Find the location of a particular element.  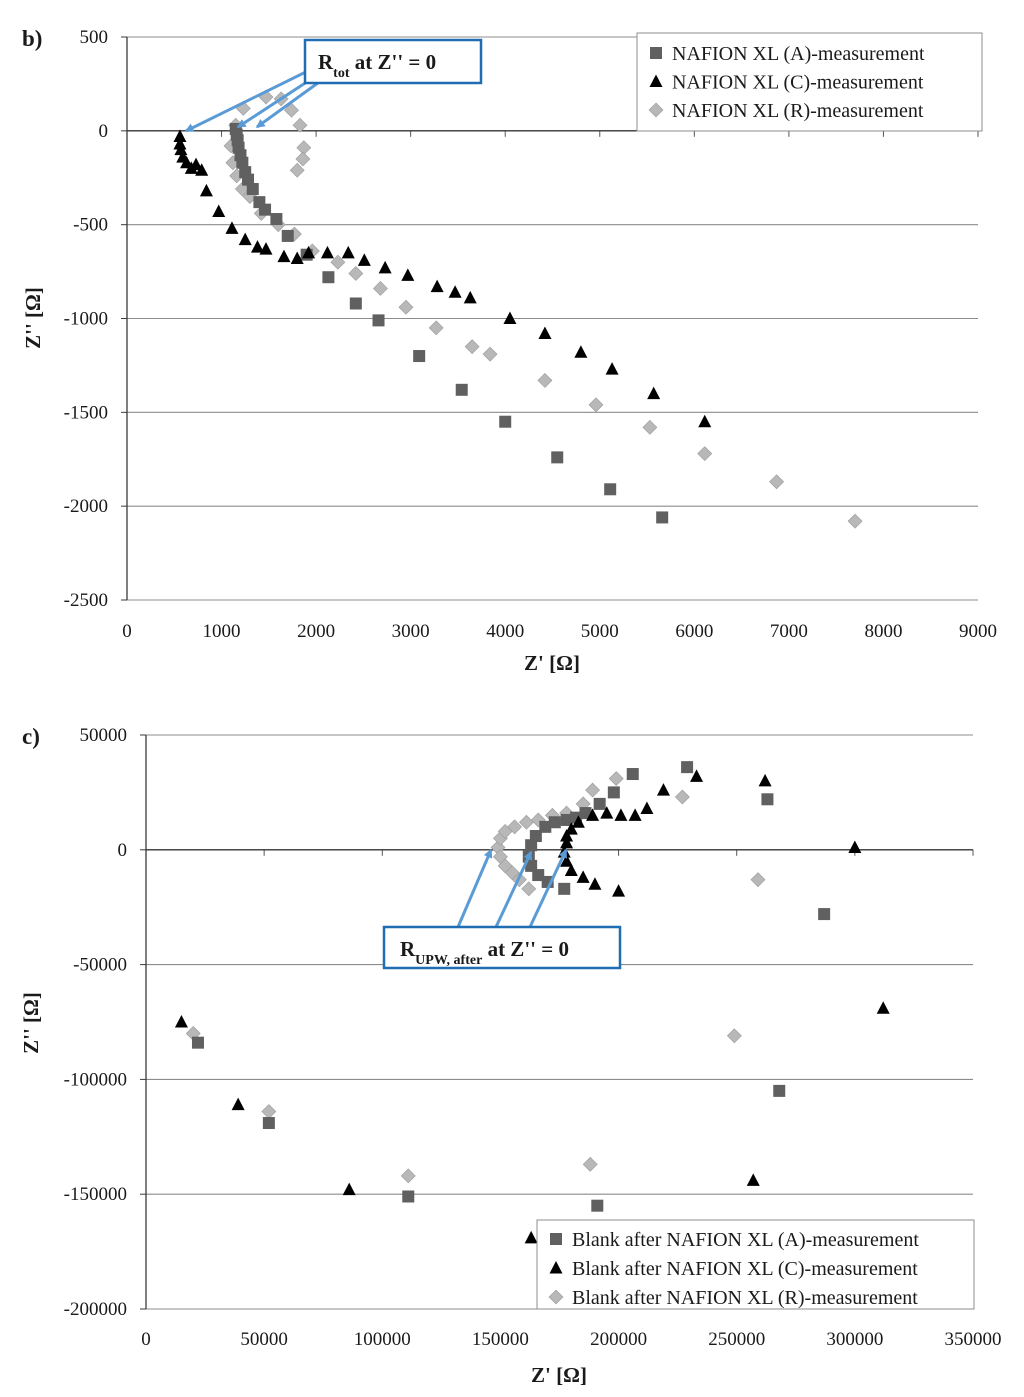

y-tick-label: -500 is located at coordinates (90, 225).